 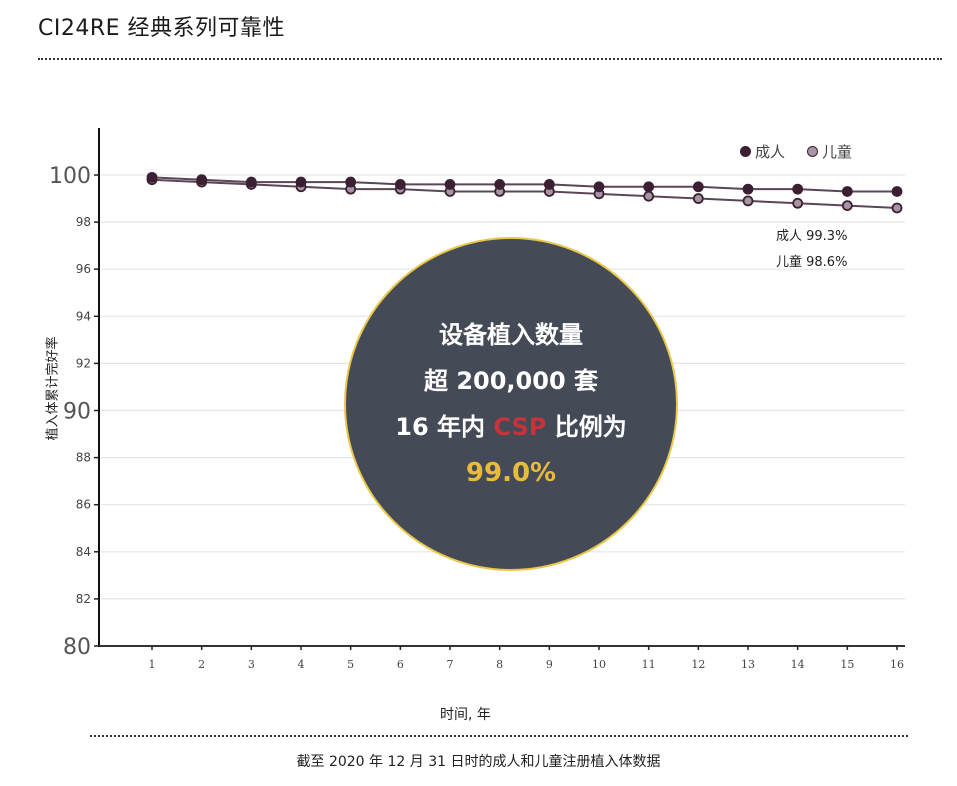 What do you see at coordinates (698, 664) in the screenshot?
I see `x-tick-label: 12` at bounding box center [698, 664].